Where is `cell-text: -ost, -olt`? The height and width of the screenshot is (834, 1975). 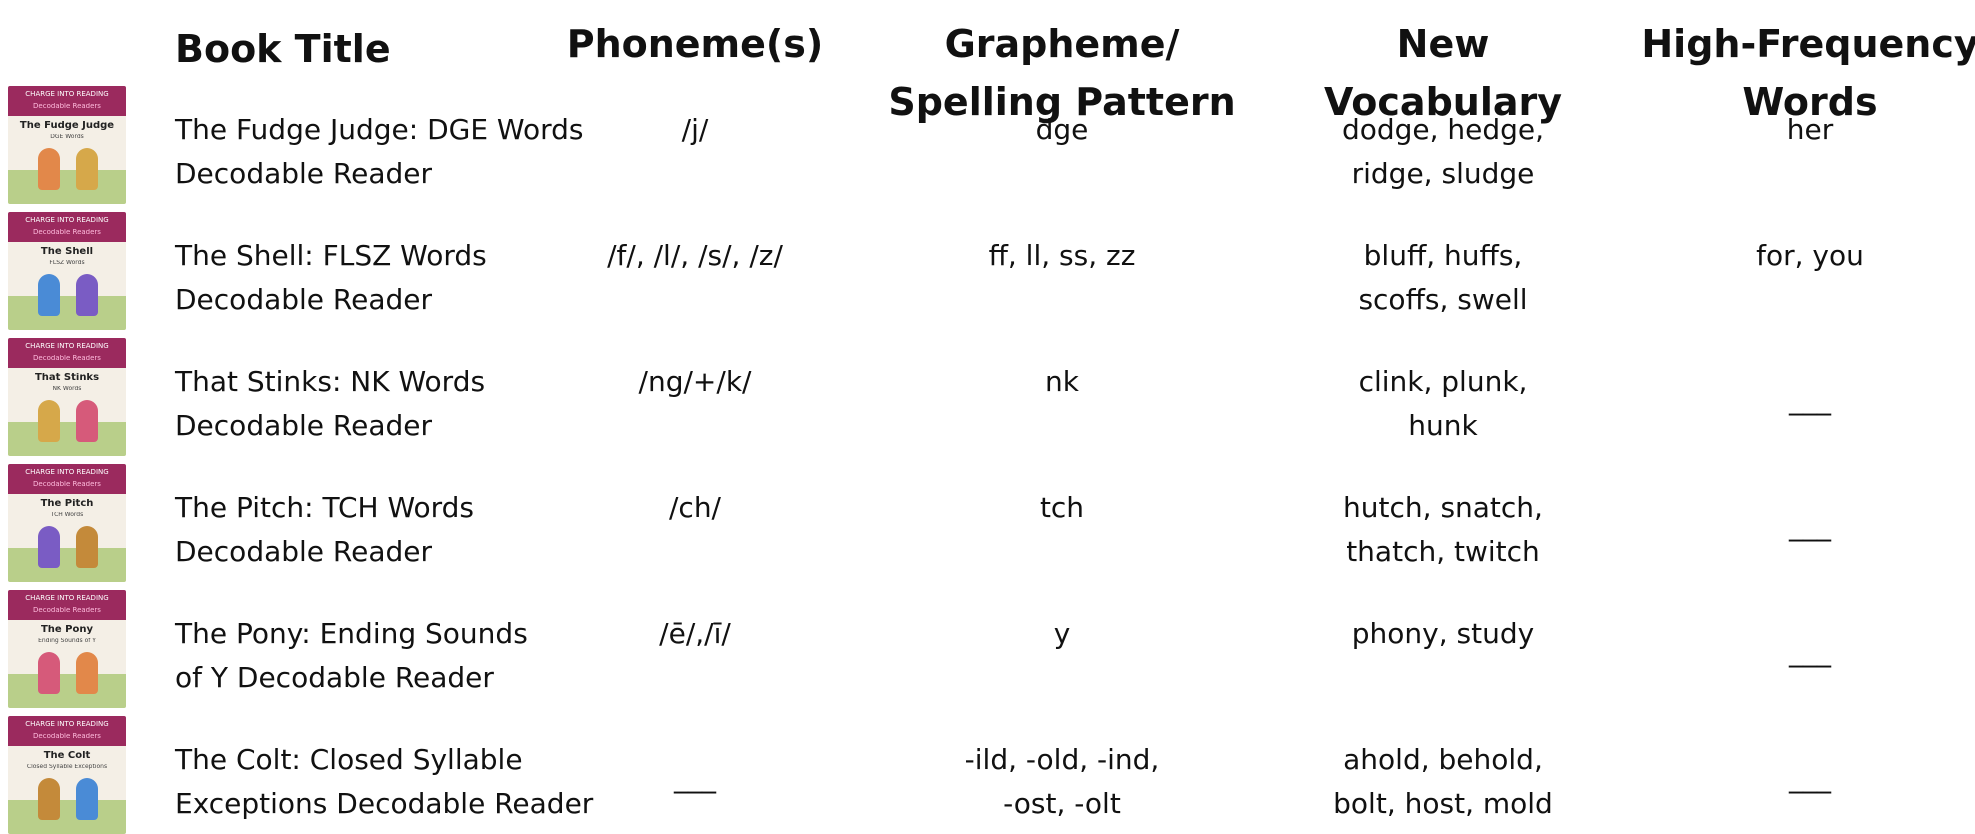
cell-text: -ost, -olt is located at coordinates (1062, 804).